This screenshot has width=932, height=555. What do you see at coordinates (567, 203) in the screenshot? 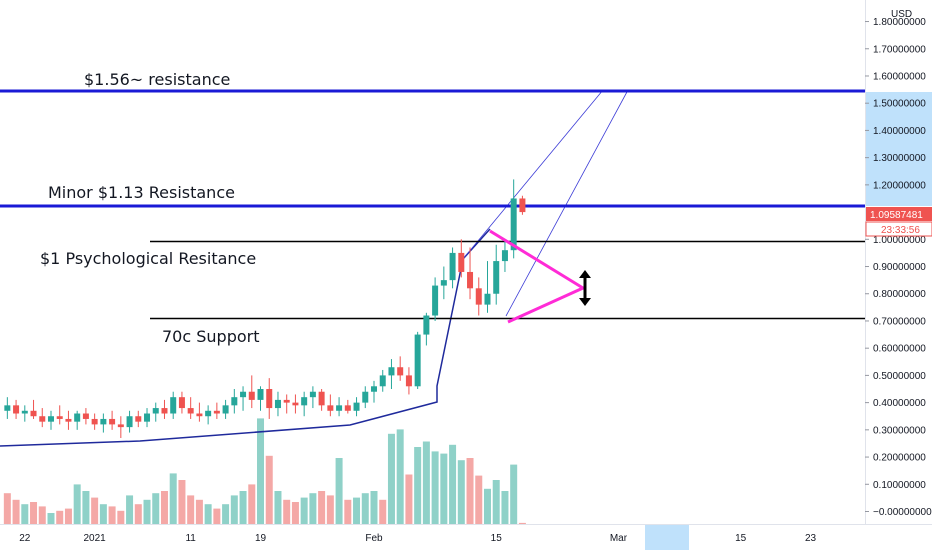
I see `channel-lower-line` at bounding box center [567, 203].